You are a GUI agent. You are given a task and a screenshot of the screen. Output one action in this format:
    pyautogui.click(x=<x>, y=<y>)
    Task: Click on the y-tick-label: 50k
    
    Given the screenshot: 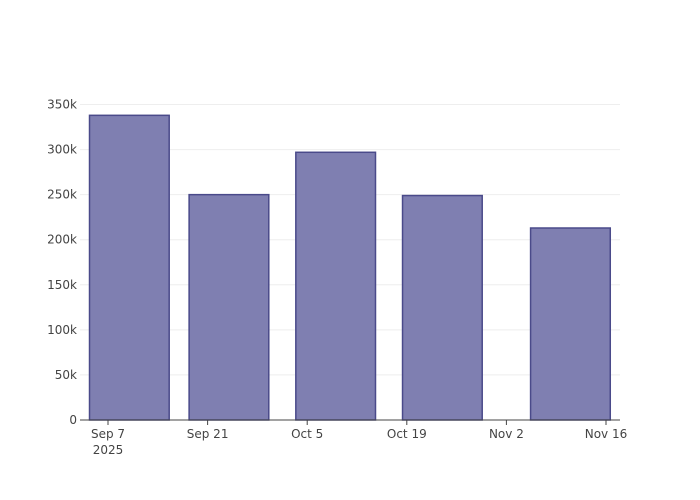 What is the action you would take?
    pyautogui.click(x=66, y=375)
    